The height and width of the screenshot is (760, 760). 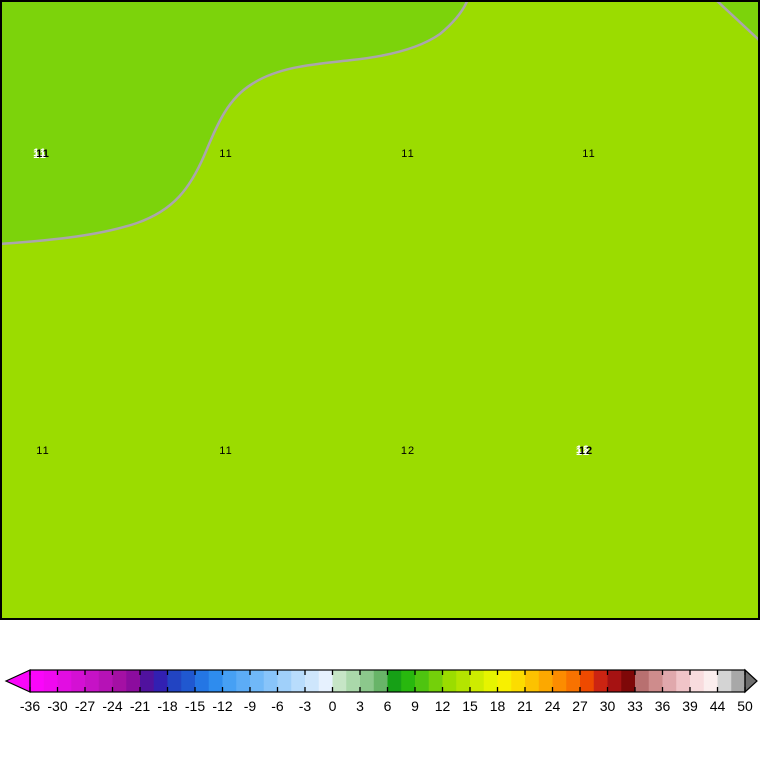 What do you see at coordinates (608, 706) in the screenshot?
I see `colorbar-tick-label: 30` at bounding box center [608, 706].